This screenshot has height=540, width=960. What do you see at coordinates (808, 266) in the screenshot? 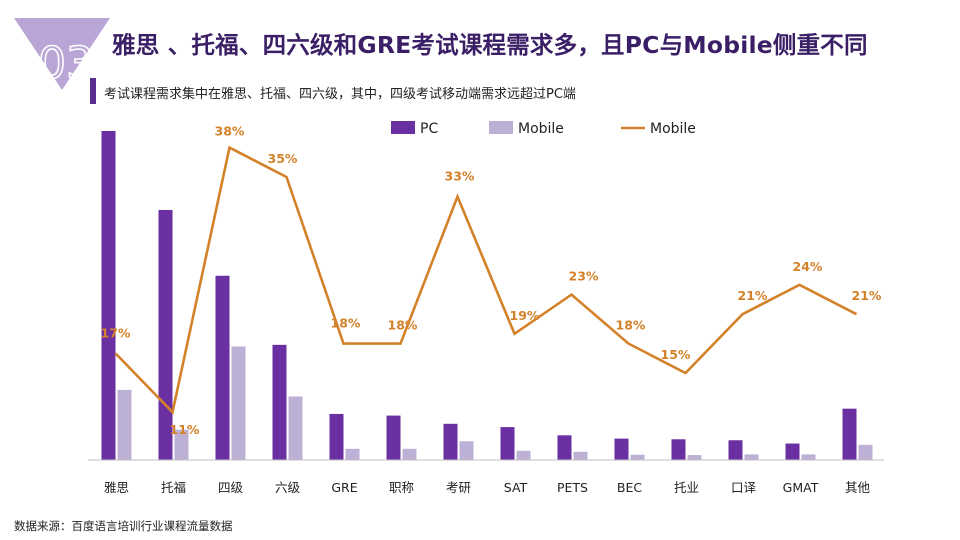
I see `line-data-label: 24%` at bounding box center [808, 266].